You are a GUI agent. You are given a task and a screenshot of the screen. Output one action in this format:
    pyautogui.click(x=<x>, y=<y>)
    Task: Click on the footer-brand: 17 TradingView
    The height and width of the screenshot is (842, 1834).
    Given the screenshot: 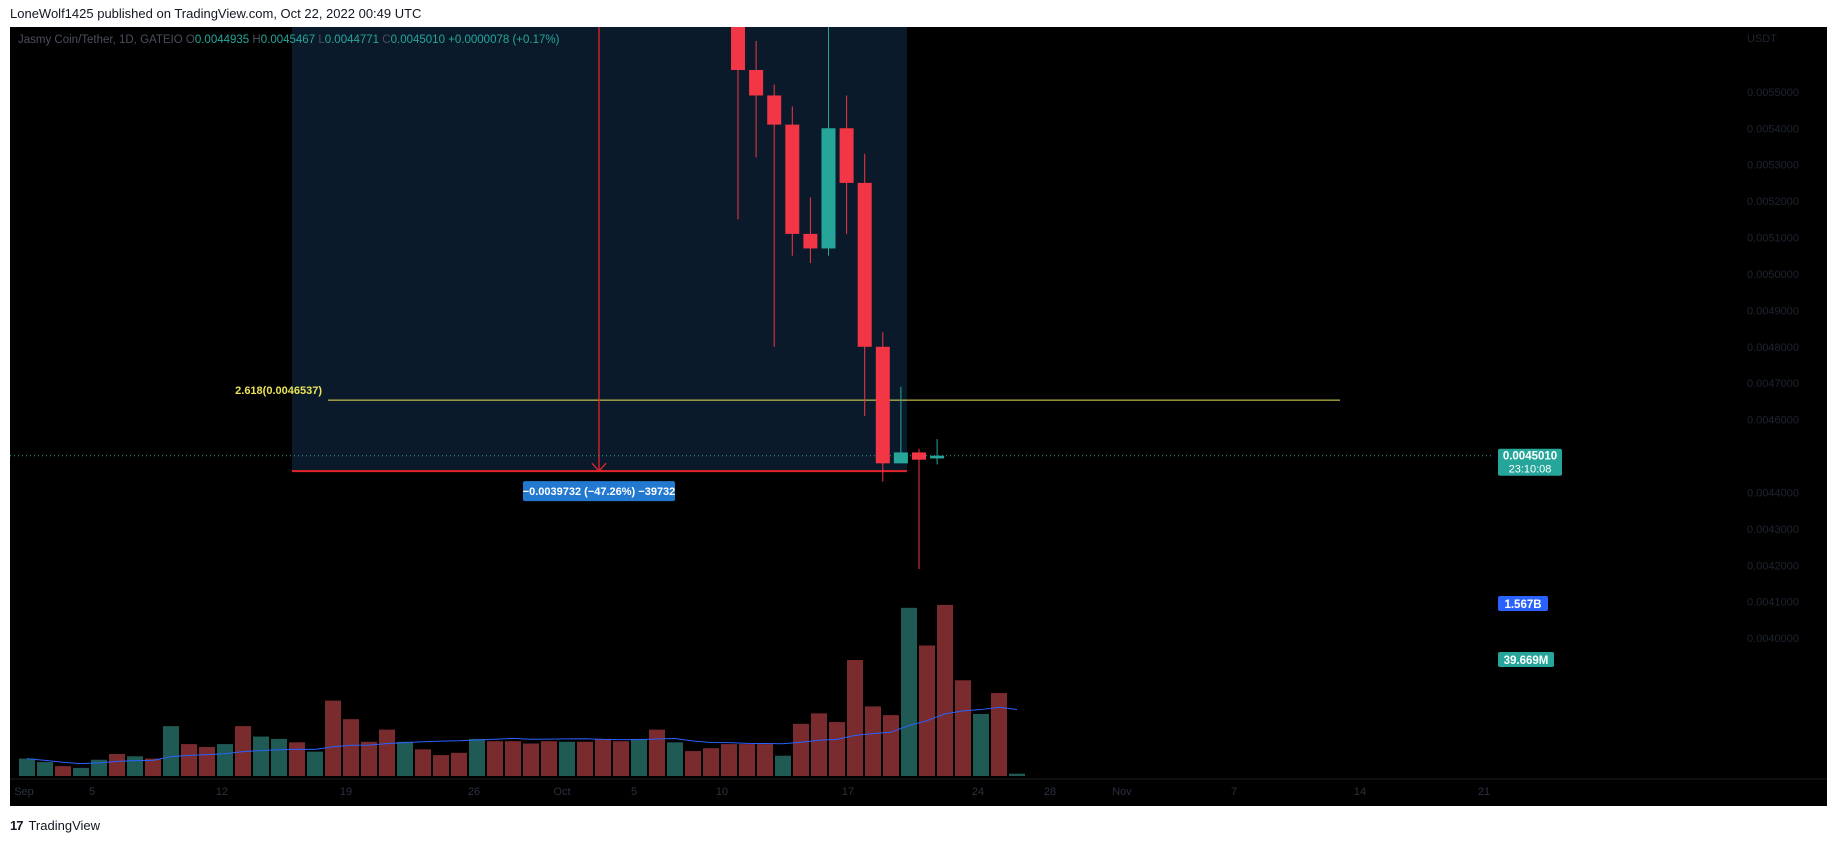 What is the action you would take?
    pyautogui.click(x=55, y=825)
    